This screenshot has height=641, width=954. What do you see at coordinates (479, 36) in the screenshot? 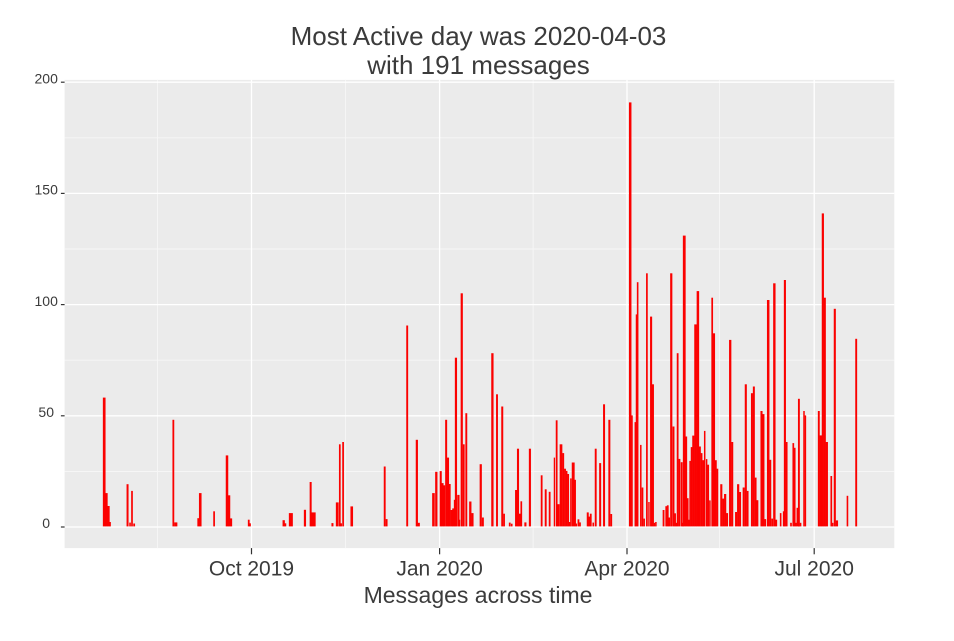
I see `svg-text: Most Active day was 2020-04-03` at bounding box center [479, 36].